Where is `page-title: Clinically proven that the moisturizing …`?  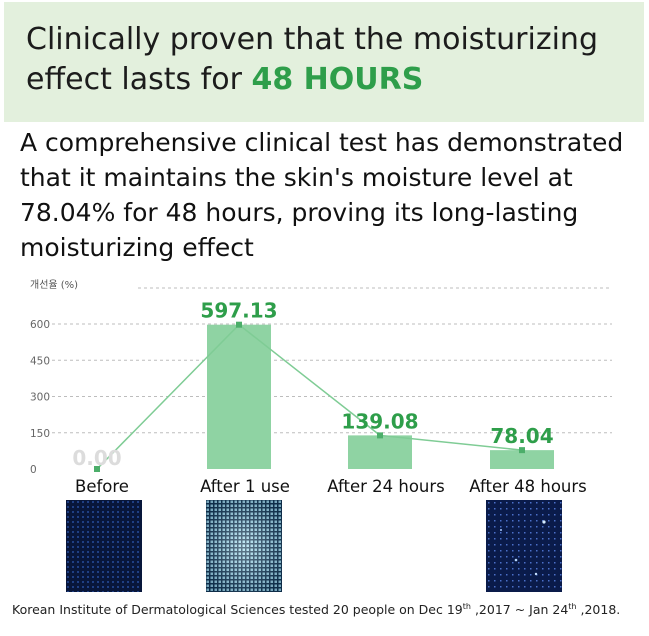
page-title: Clinically proven that the moisturizing … is located at coordinates (312, 60).